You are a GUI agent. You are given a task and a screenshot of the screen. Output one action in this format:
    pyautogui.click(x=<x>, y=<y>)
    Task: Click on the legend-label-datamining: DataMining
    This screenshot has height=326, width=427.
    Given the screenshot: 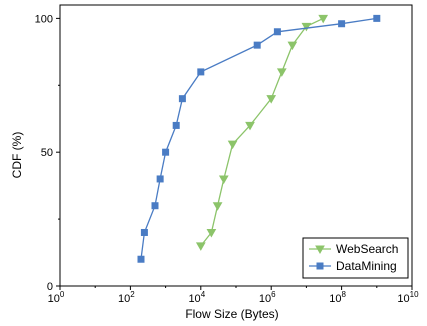 What is the action you would take?
    pyautogui.click(x=366, y=266)
    